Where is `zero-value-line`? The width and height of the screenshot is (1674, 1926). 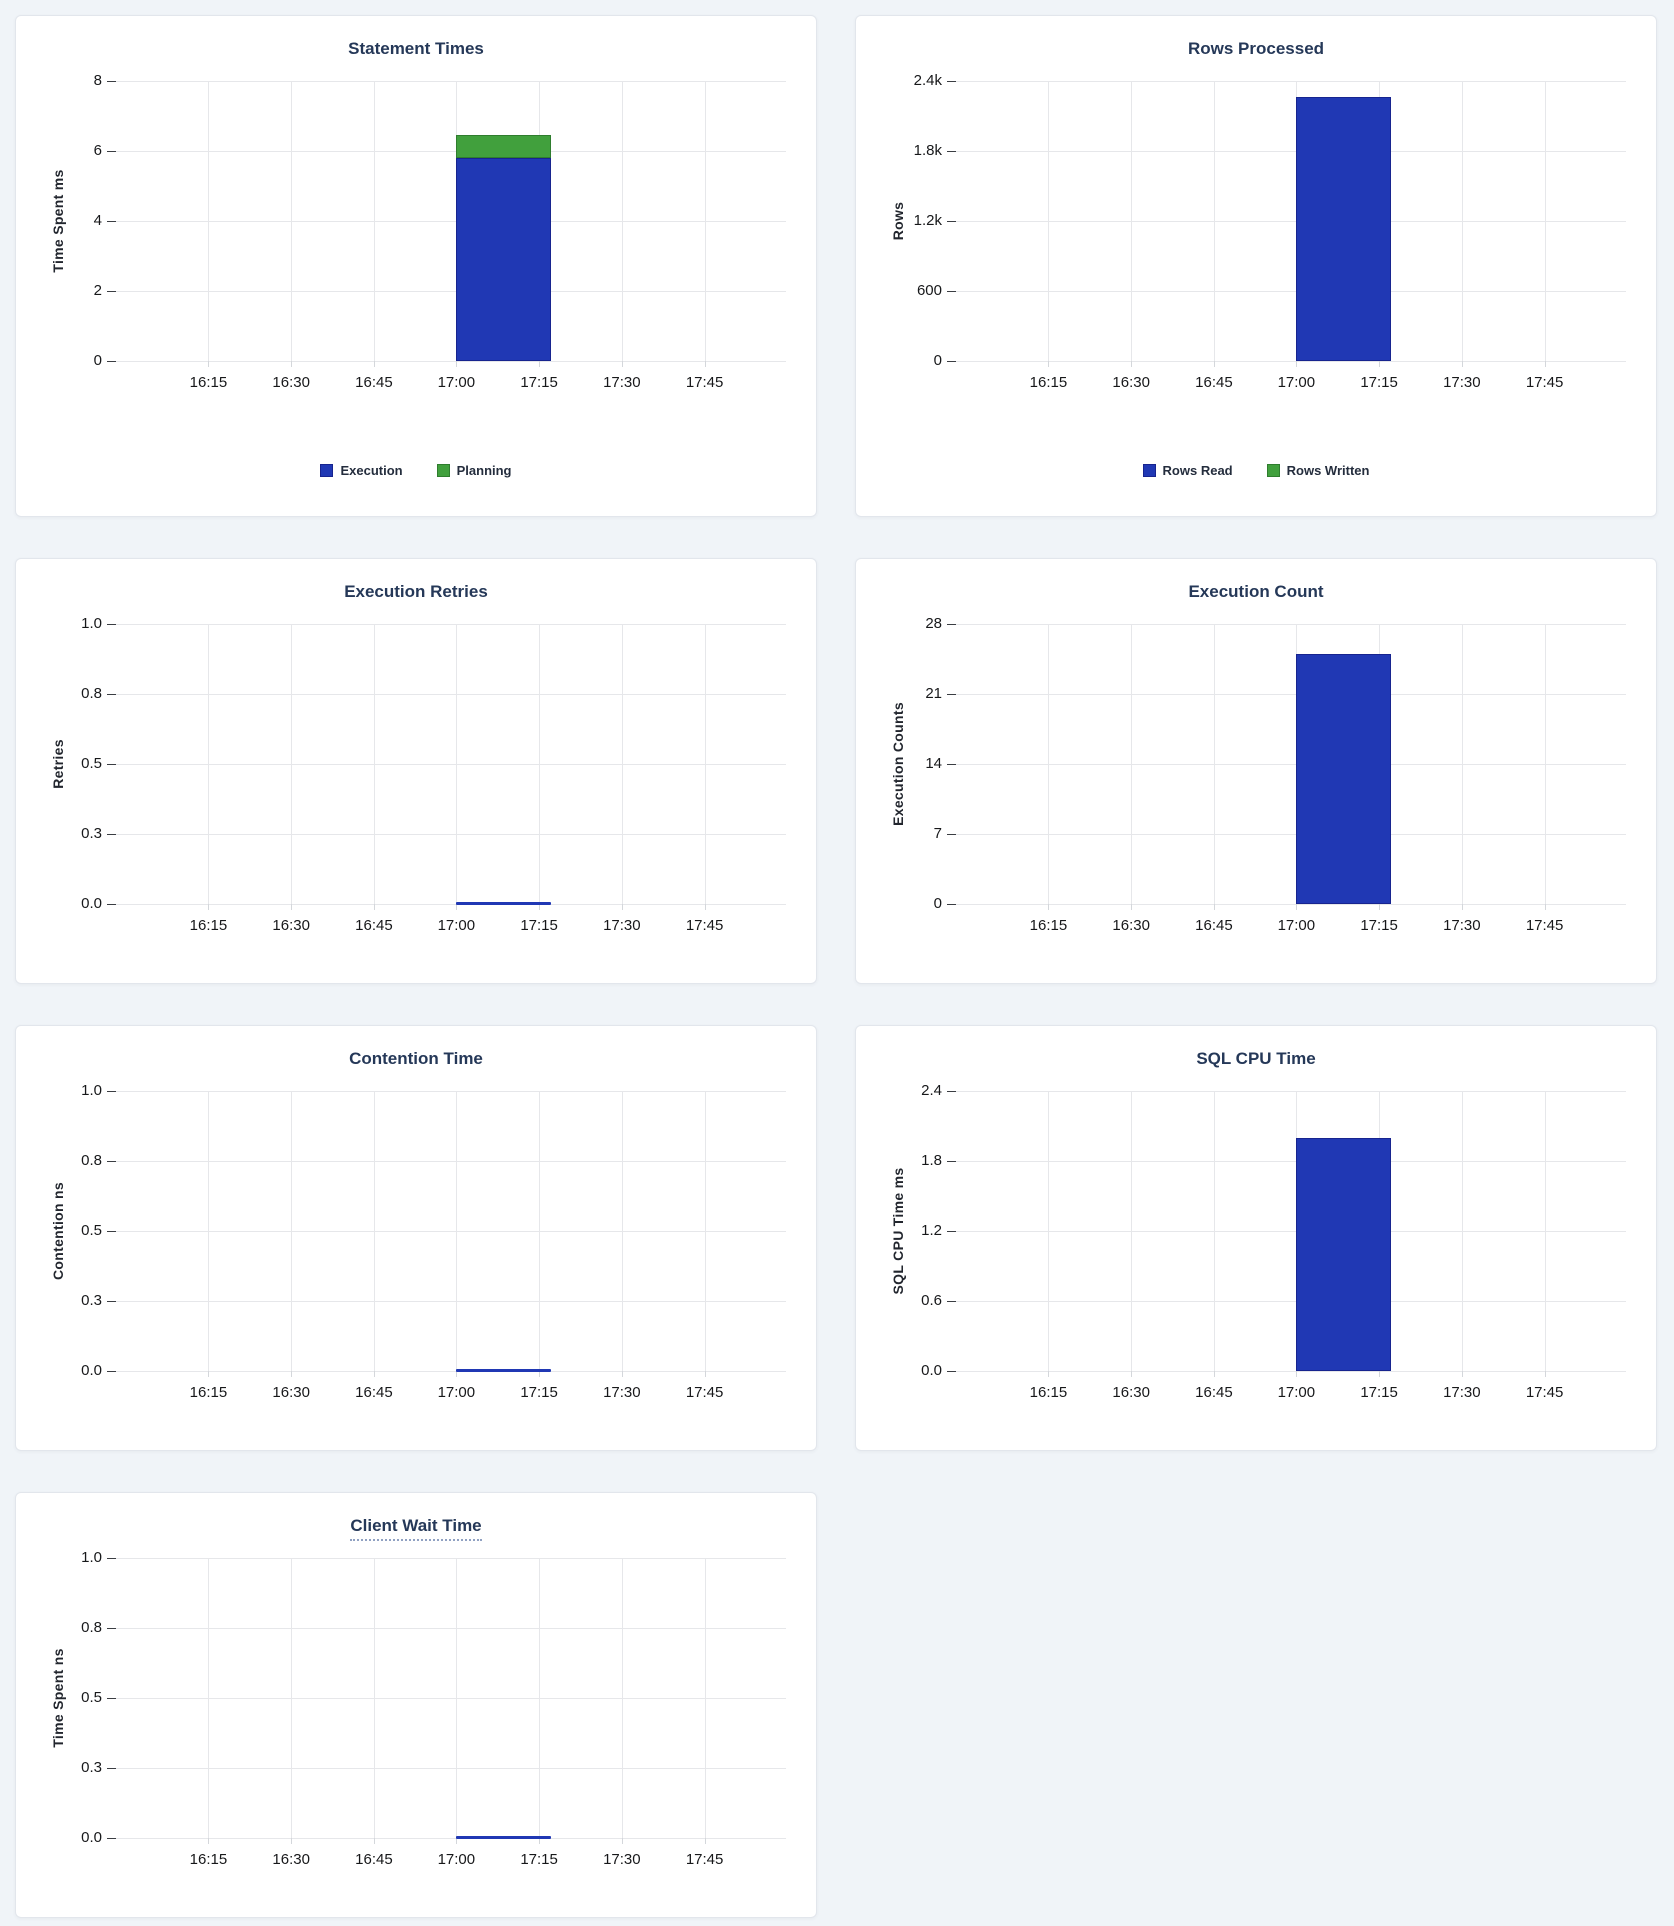
zero-value-line is located at coordinates (503, 903).